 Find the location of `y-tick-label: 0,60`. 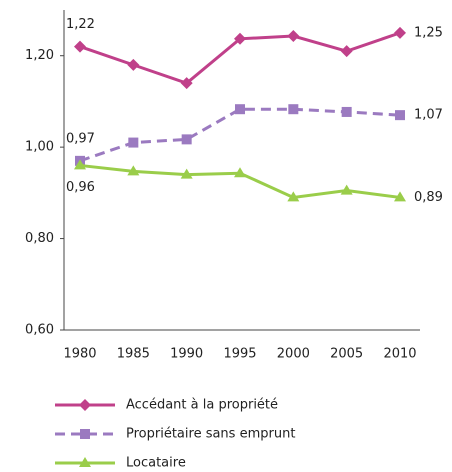

y-tick-label: 0,60 is located at coordinates (39, 330).